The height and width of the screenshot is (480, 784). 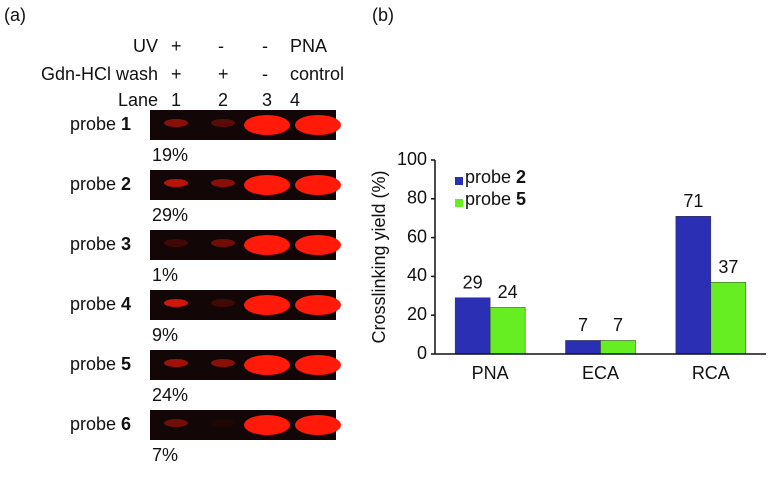 I want to click on x-tick-label: ECA, so click(x=600, y=373).